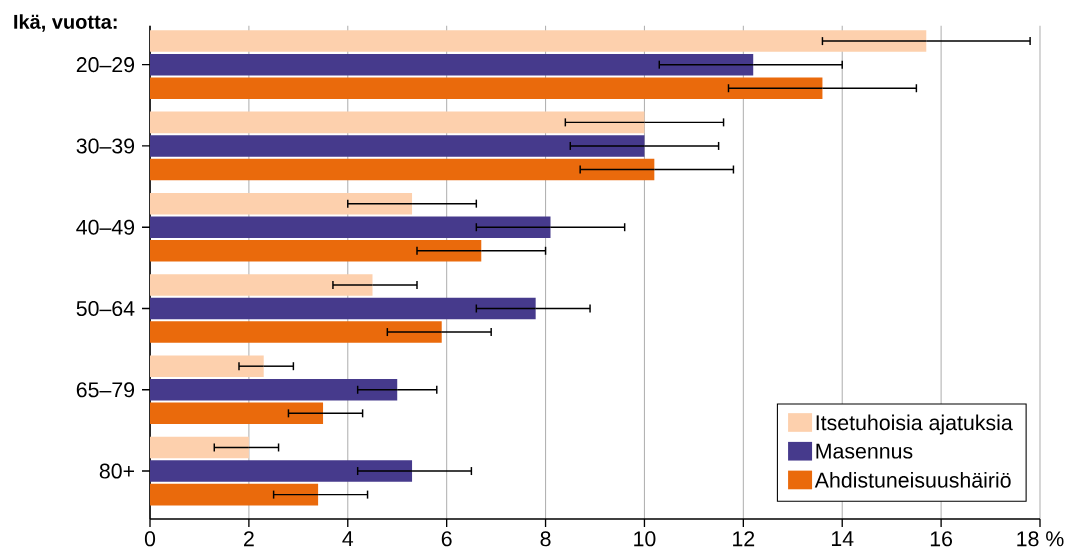 The height and width of the screenshot is (555, 1086). Describe the element at coordinates (116, 471) in the screenshot. I see `y-tick-label: 80+` at that location.